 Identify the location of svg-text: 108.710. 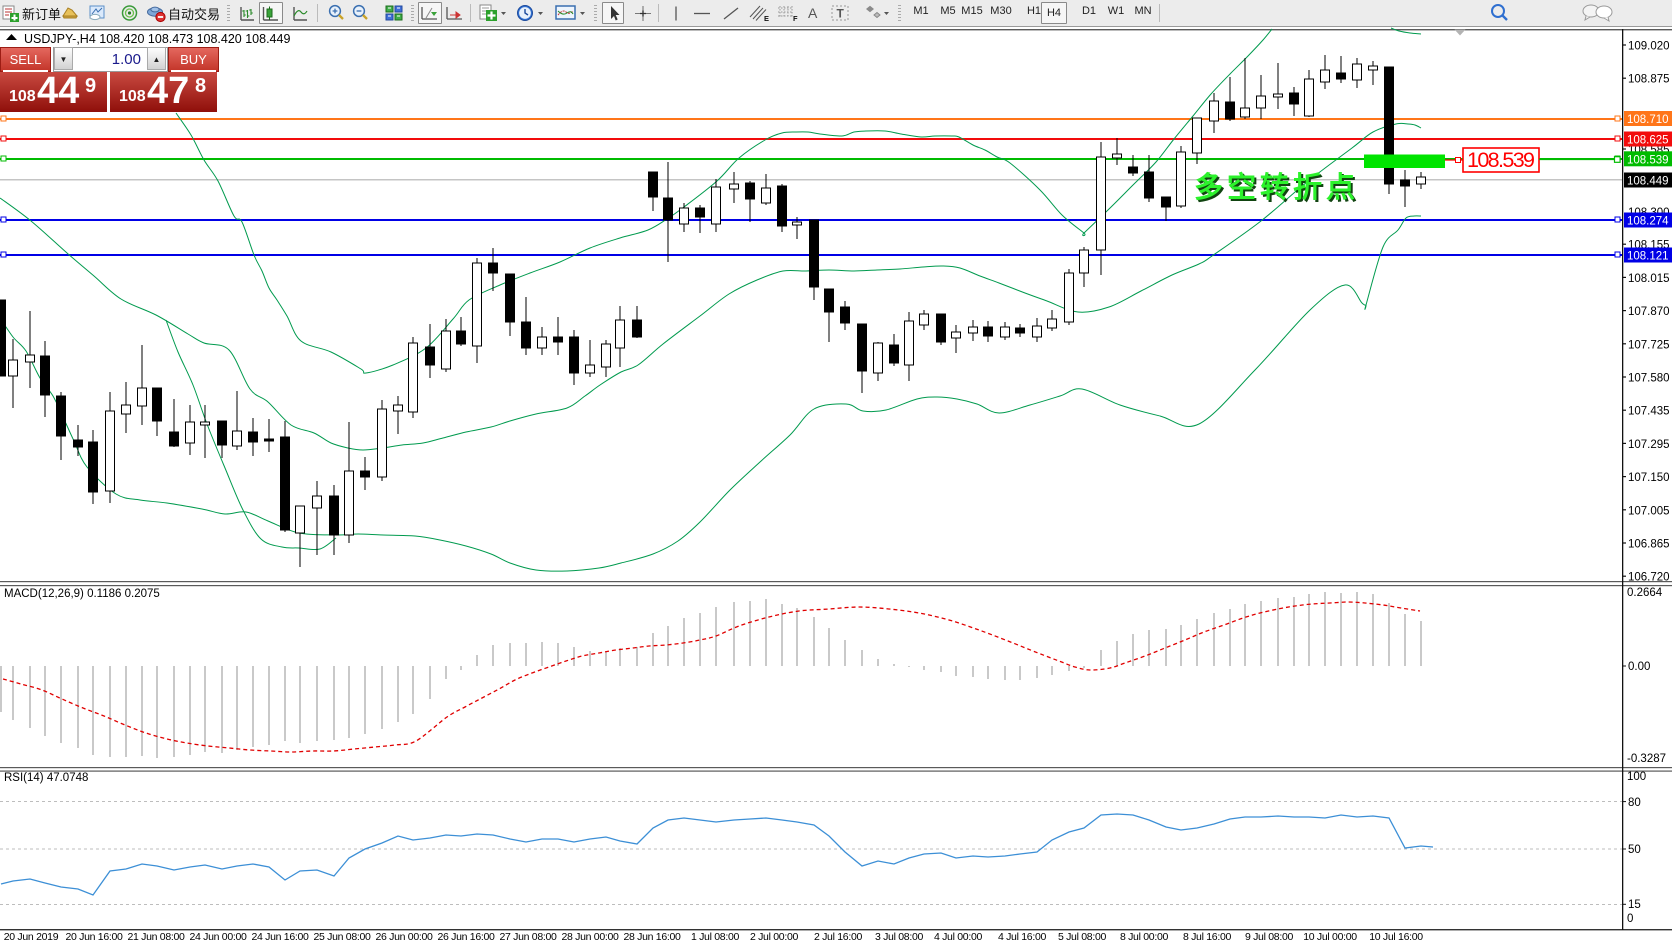
(1648, 120).